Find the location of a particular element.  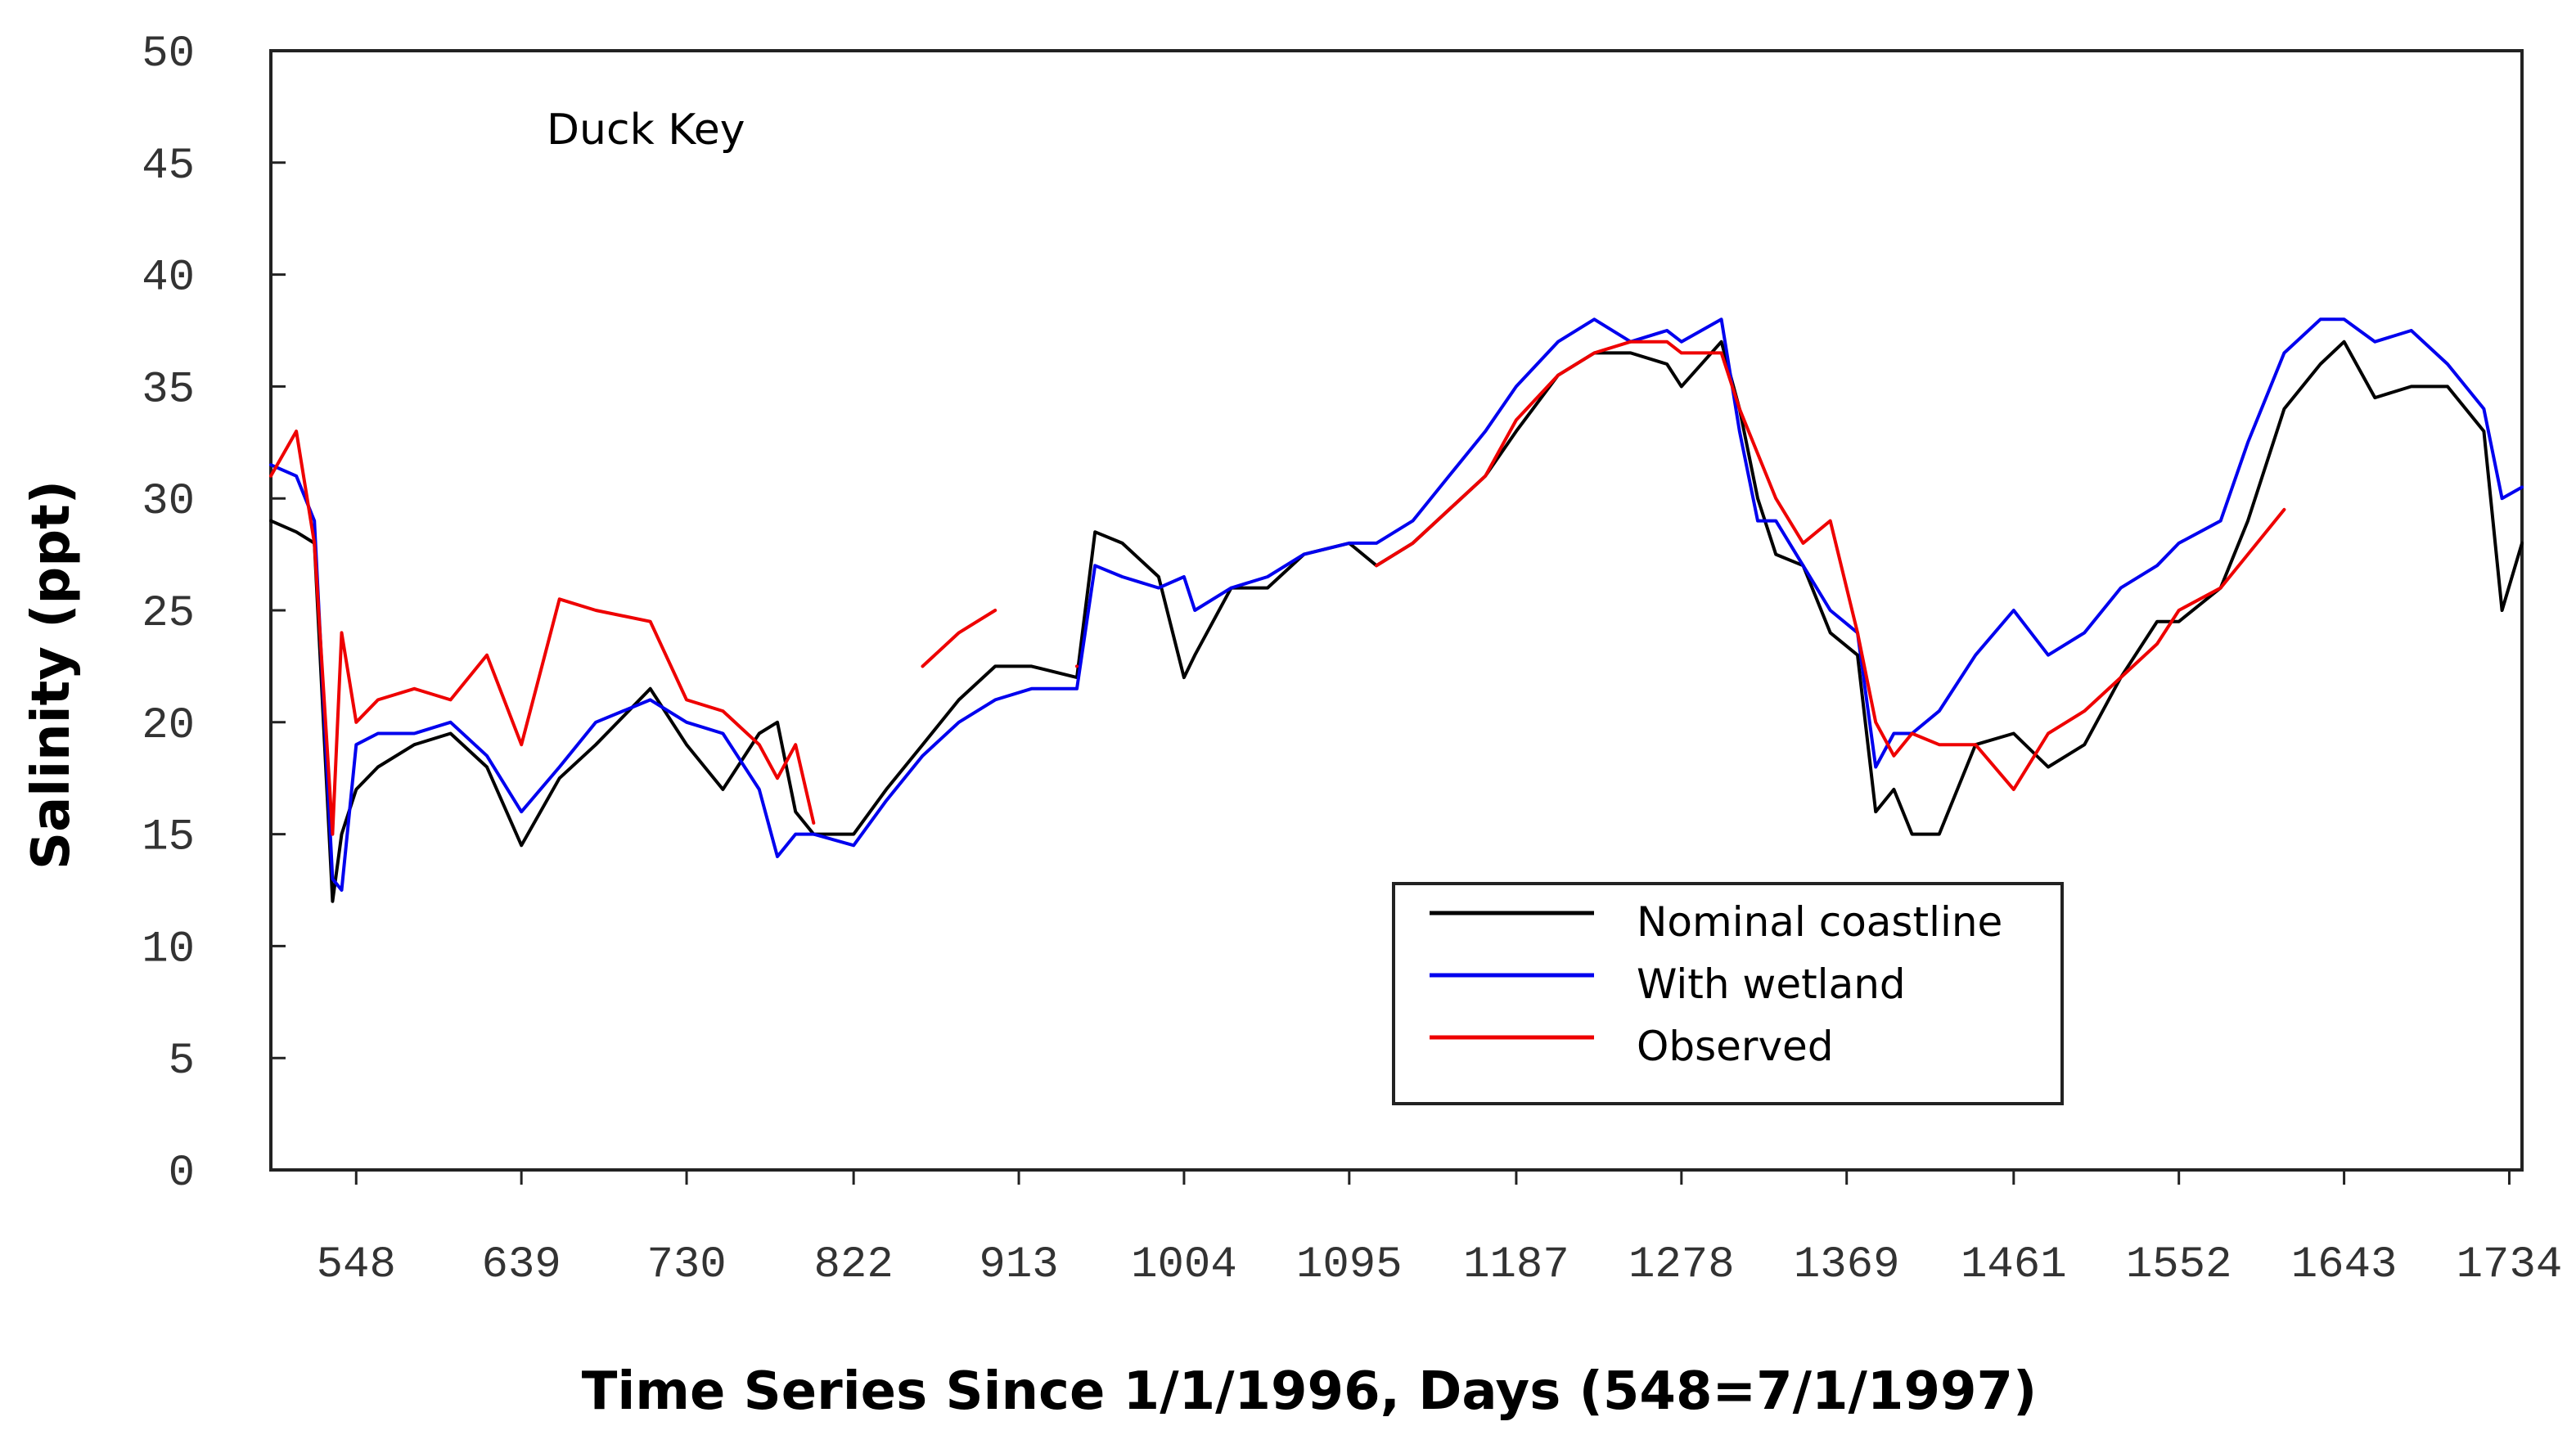

legend-label: Nominal coastline is located at coordinates (1819, 922).